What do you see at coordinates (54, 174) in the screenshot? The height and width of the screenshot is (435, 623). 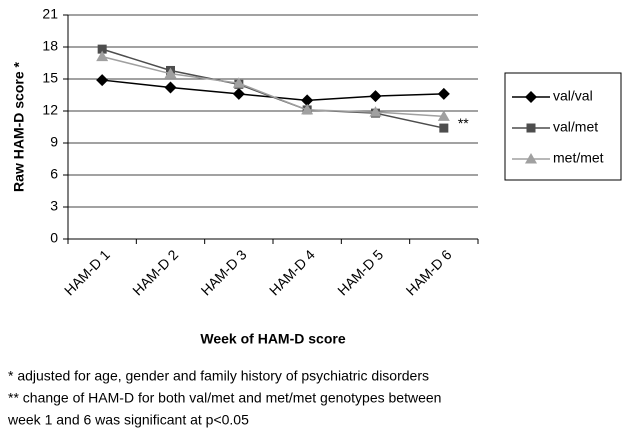 I see `y-tick-label: 6` at bounding box center [54, 174].